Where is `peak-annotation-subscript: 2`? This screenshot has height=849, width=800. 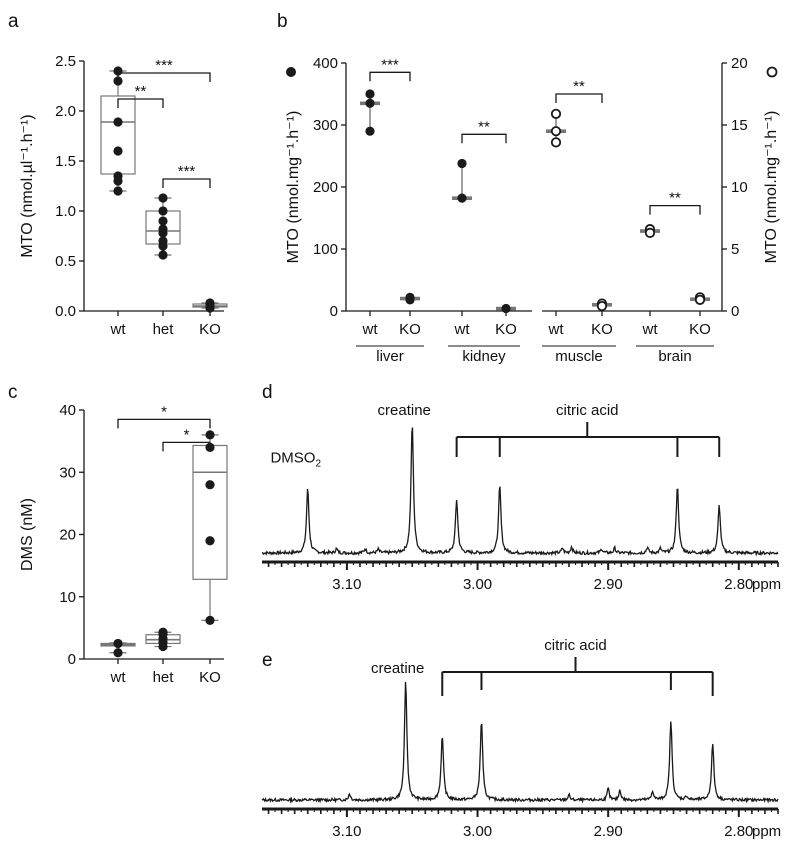
peak-annotation-subscript: 2 is located at coordinates (318, 464).